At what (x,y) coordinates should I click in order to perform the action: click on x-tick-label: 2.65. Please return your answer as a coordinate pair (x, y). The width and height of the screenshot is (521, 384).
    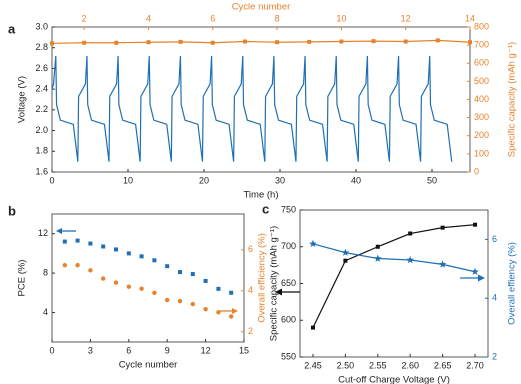
    Looking at the image, I should click on (443, 365).